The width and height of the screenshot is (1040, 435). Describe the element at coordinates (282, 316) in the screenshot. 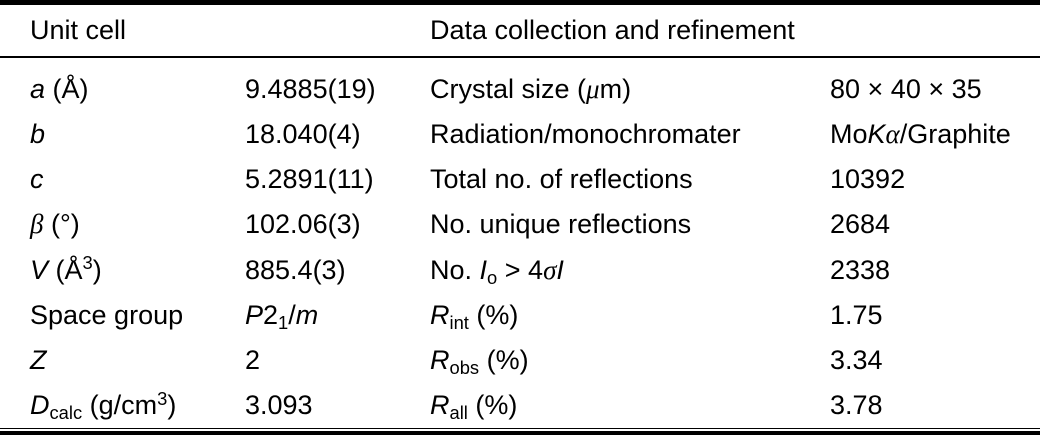

I see `unit-cell-parameter-value: P21/m` at that location.